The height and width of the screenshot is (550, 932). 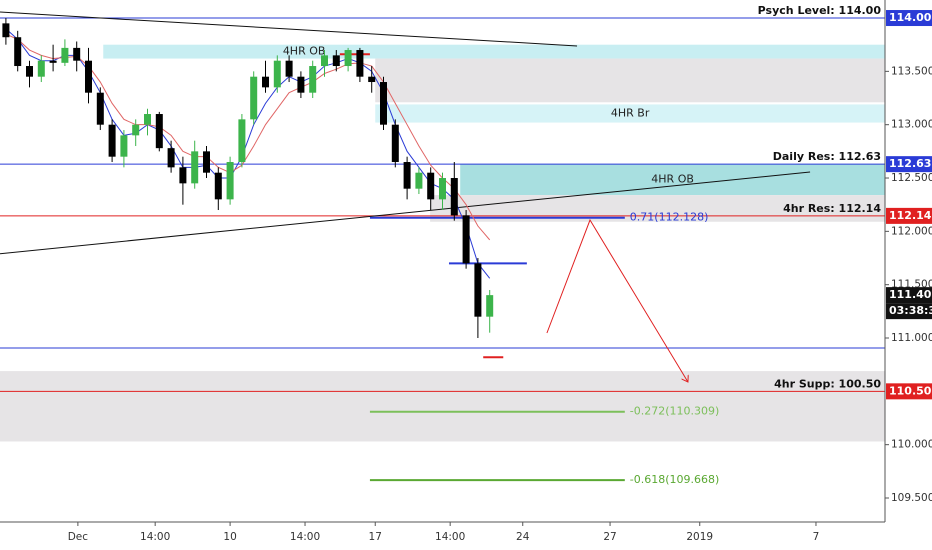 I want to click on x-tick-label: 2019, so click(x=699, y=537).